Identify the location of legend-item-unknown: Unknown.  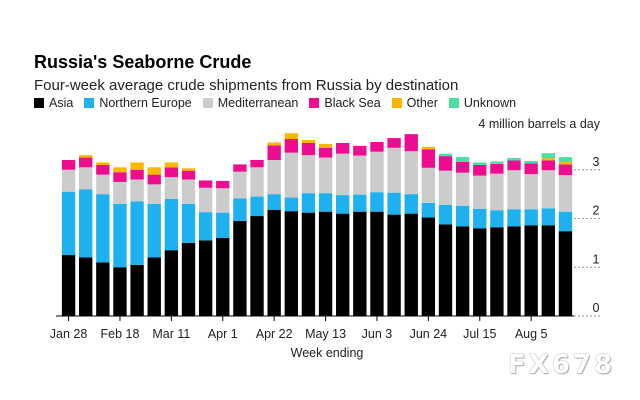
(482, 103).